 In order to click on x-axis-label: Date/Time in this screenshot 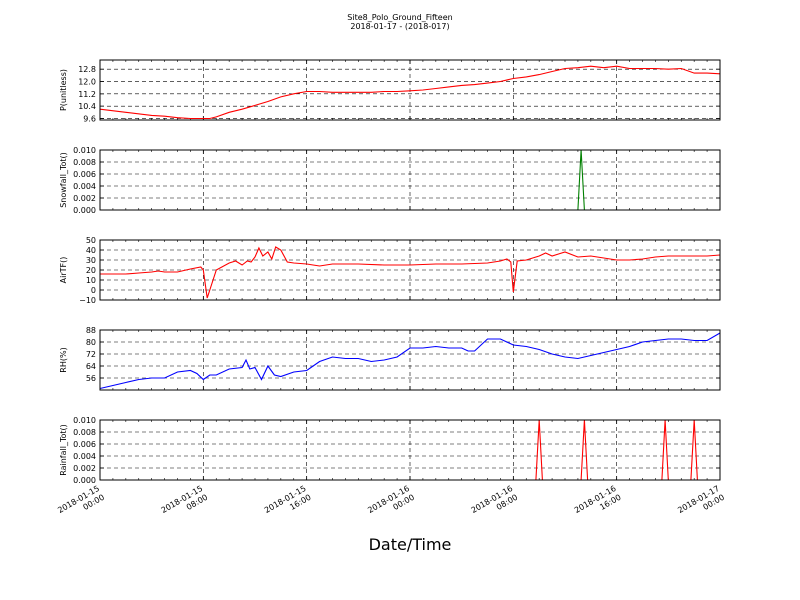, I will do `click(410, 544)`.